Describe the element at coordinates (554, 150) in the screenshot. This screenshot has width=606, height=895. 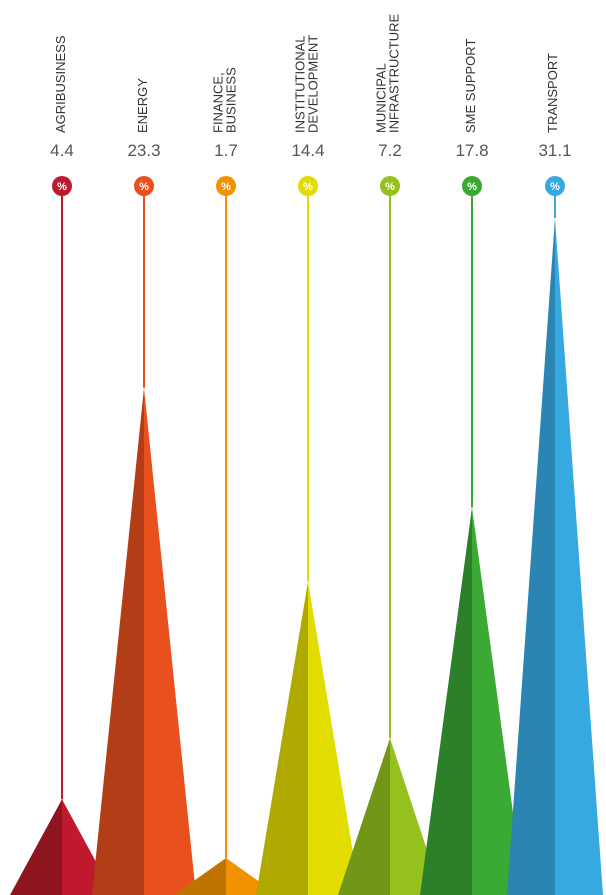
I see `value-label: 31.1` at that location.